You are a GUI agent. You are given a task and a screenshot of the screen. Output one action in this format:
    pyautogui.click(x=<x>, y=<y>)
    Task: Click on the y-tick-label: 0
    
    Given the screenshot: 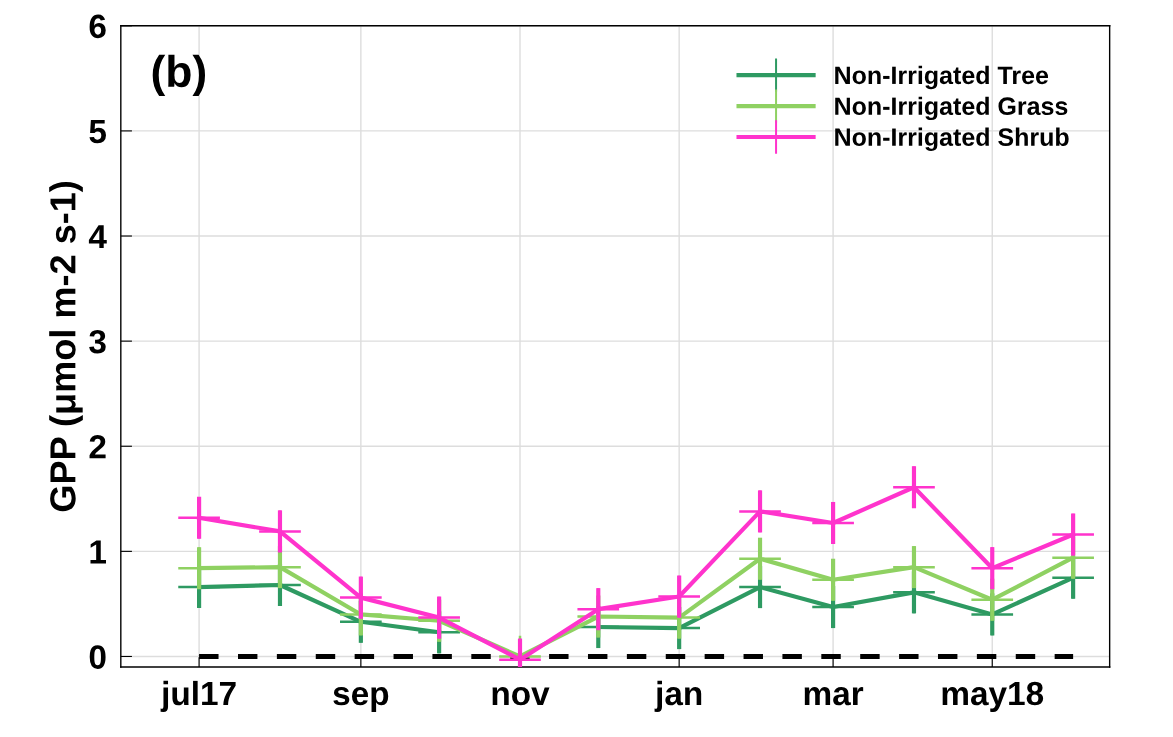 What is the action you would take?
    pyautogui.click(x=97, y=657)
    